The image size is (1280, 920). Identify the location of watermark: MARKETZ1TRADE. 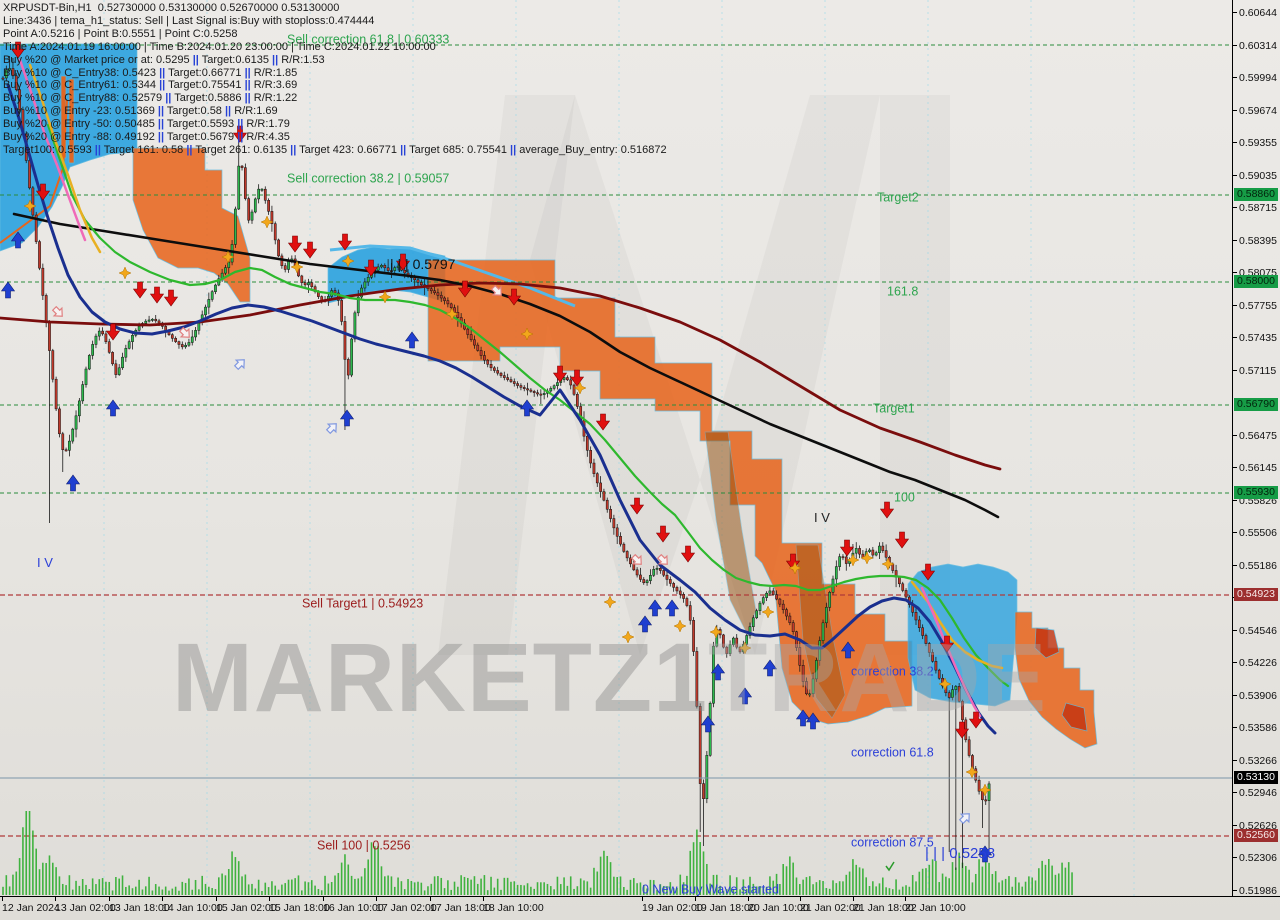
(609, 678).